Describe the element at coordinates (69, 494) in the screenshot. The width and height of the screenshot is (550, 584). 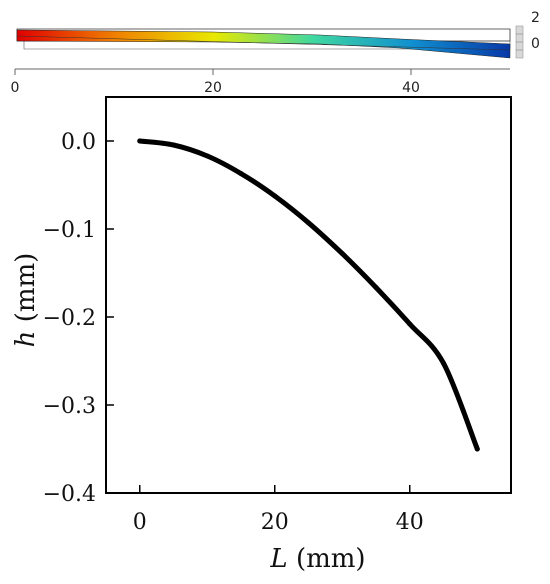
I see `y-tick-label: −0.4` at that location.